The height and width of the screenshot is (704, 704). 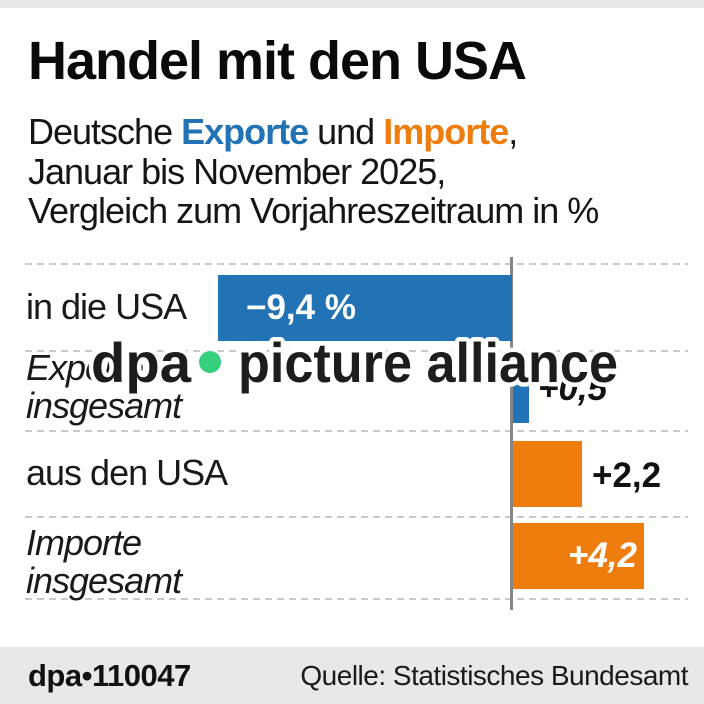 I want to click on subtitle-line-1: Deutsche Exporte und Importe,, so click(x=313, y=132).